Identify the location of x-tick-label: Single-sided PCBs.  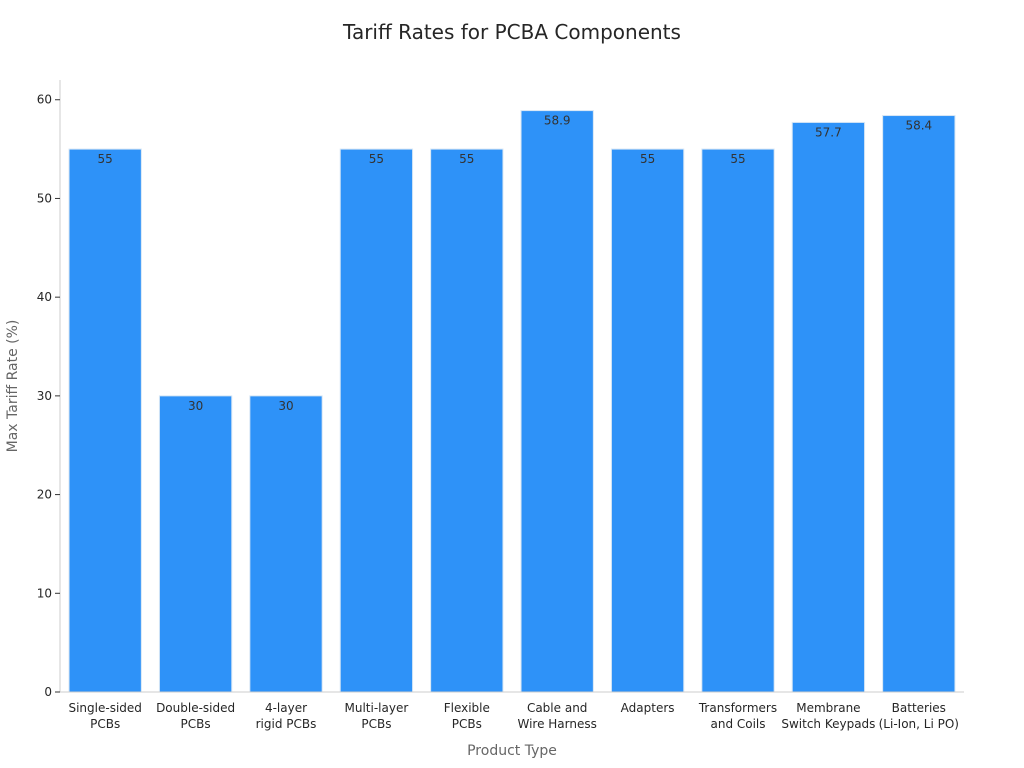
(104, 716).